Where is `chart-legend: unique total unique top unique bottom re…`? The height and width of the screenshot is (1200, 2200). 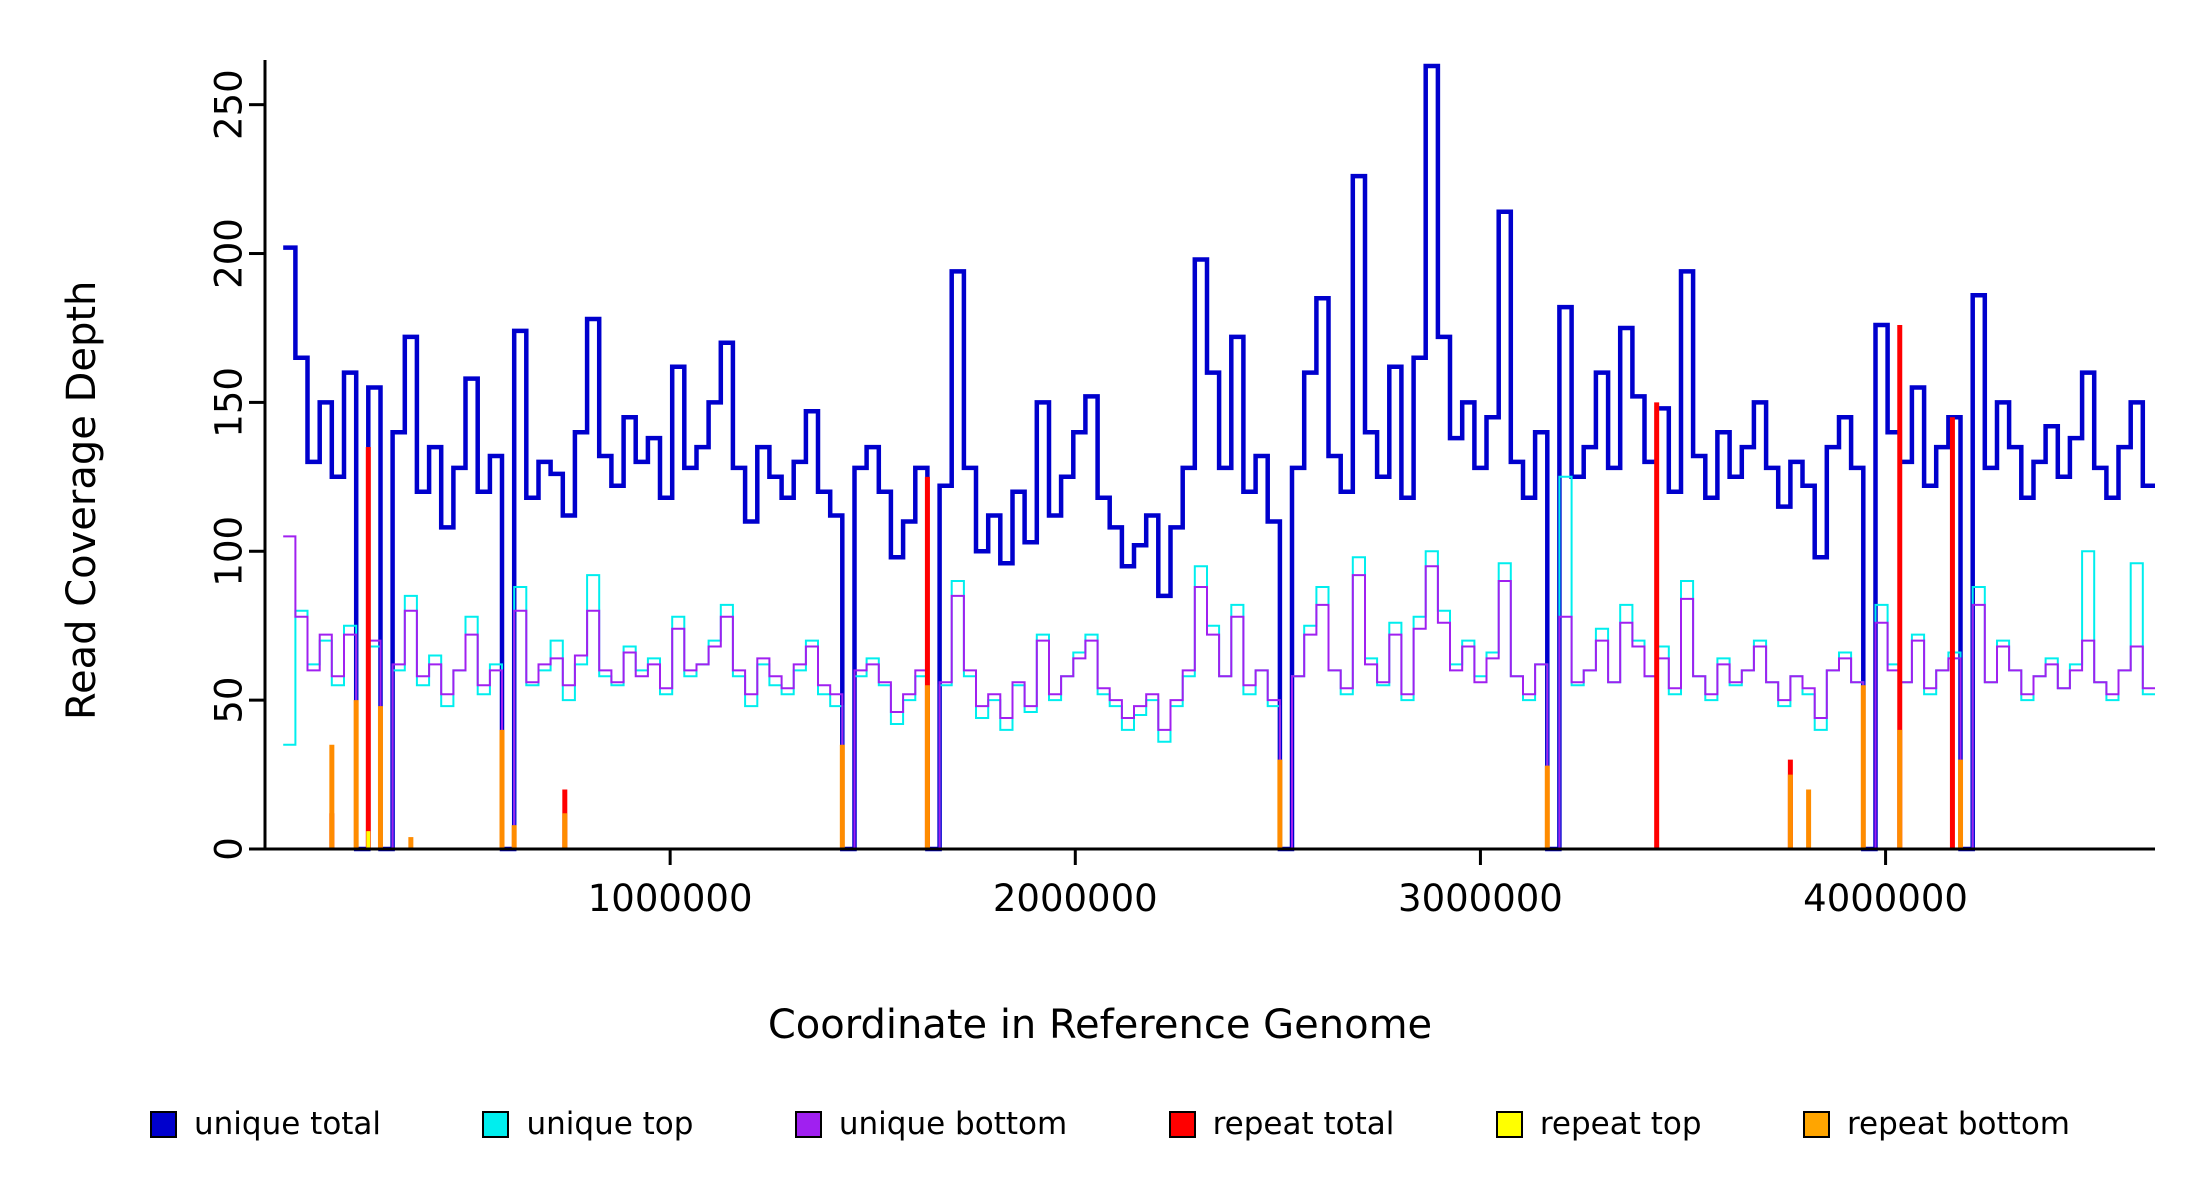 chart-legend: unique total unique top unique bottom re… is located at coordinates (1110, 1124).